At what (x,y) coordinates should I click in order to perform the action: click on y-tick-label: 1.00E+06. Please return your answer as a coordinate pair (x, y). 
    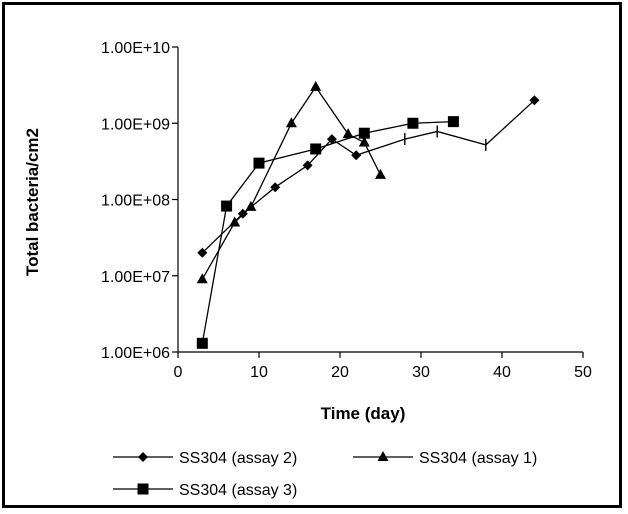
    Looking at the image, I should click on (135, 353).